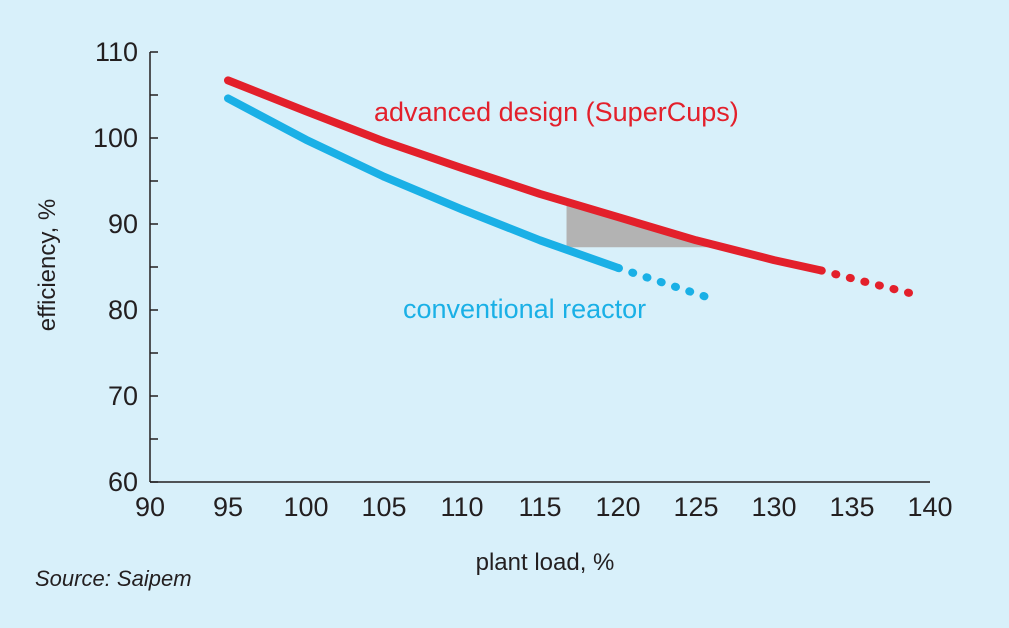 The height and width of the screenshot is (628, 1009). What do you see at coordinates (870, 283) in the screenshot?
I see `series-projection-advanced-design` at bounding box center [870, 283].